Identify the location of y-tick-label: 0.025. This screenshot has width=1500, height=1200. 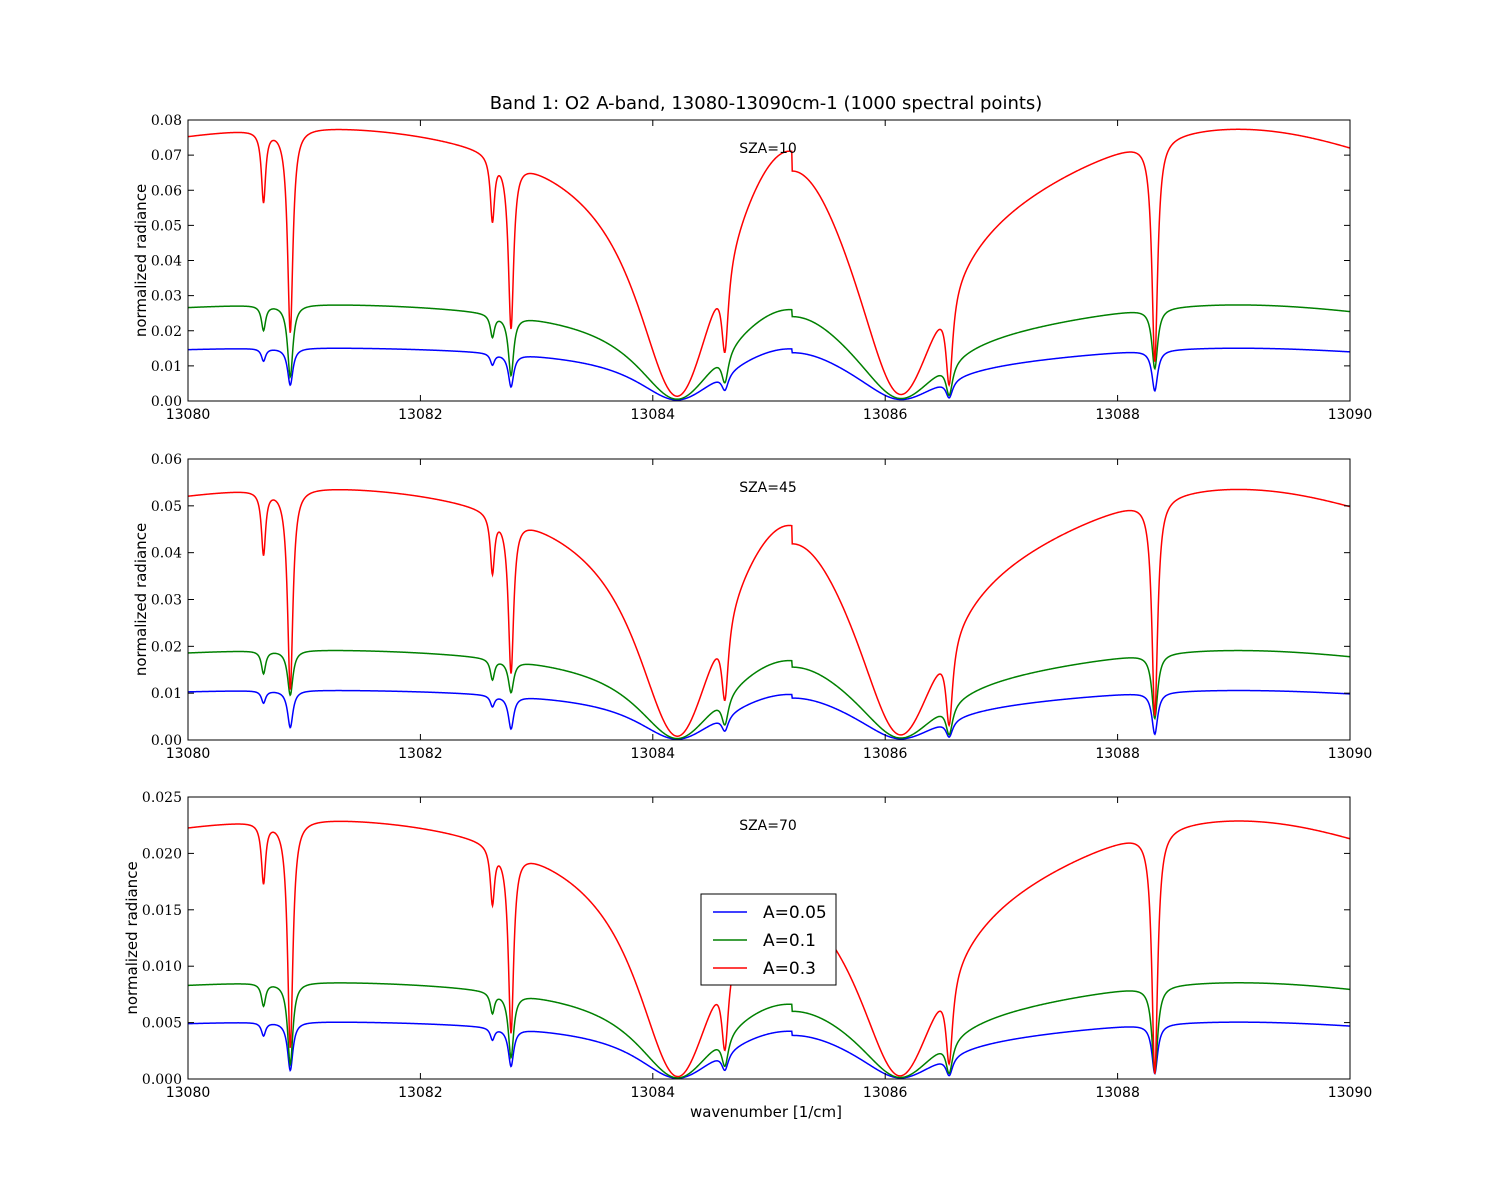
(162, 798).